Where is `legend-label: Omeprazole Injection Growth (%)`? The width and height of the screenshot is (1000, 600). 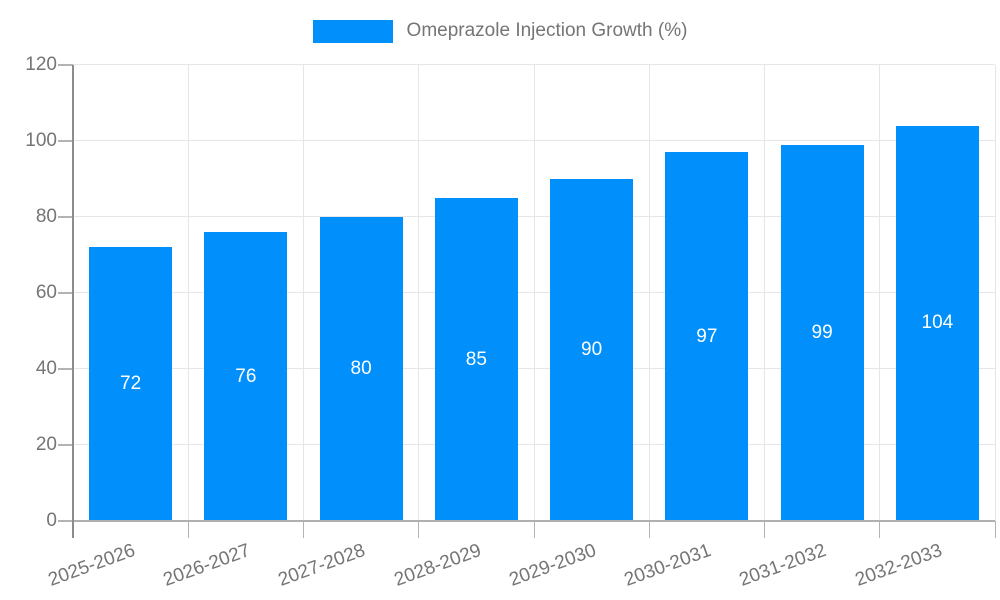 legend-label: Omeprazole Injection Growth (%) is located at coordinates (547, 30).